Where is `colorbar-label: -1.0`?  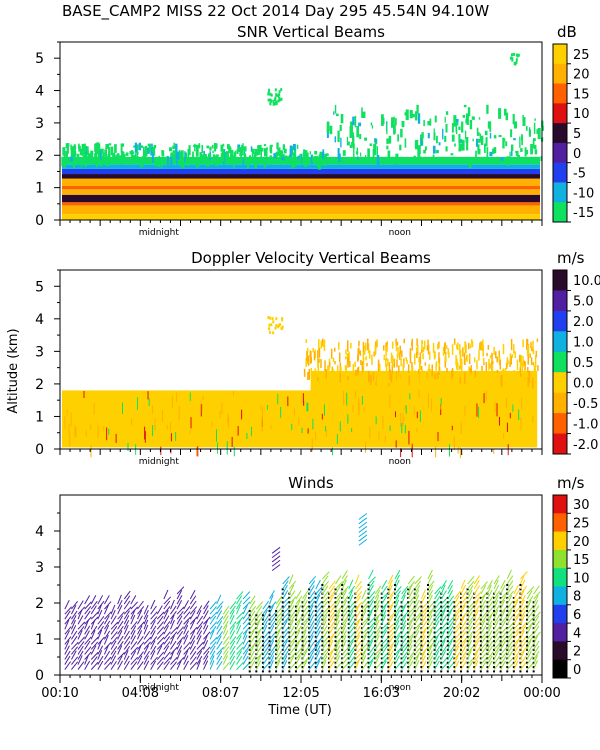 colorbar-label: -1.0 is located at coordinates (585, 424).